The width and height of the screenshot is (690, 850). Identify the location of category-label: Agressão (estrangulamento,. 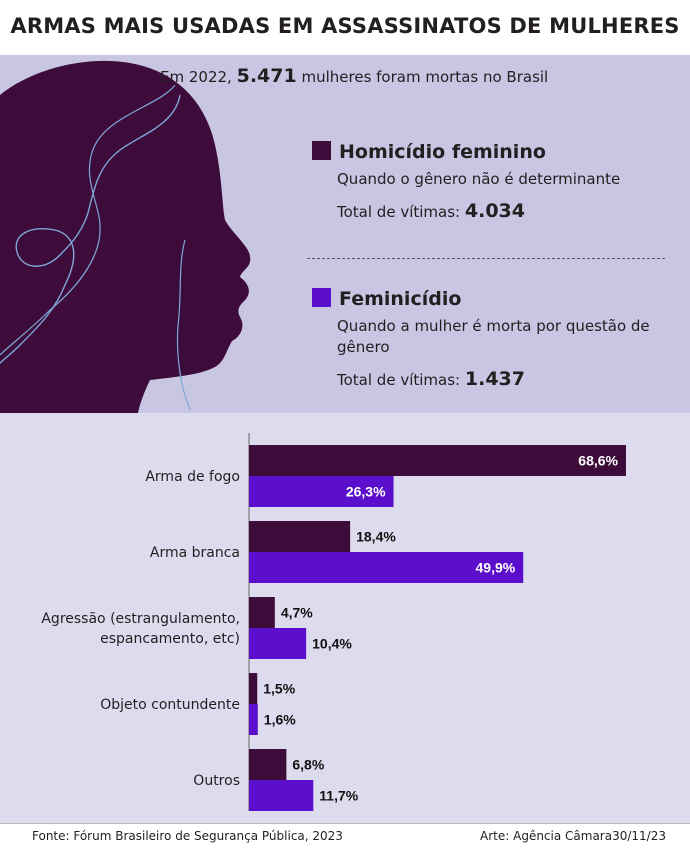
(140, 619).